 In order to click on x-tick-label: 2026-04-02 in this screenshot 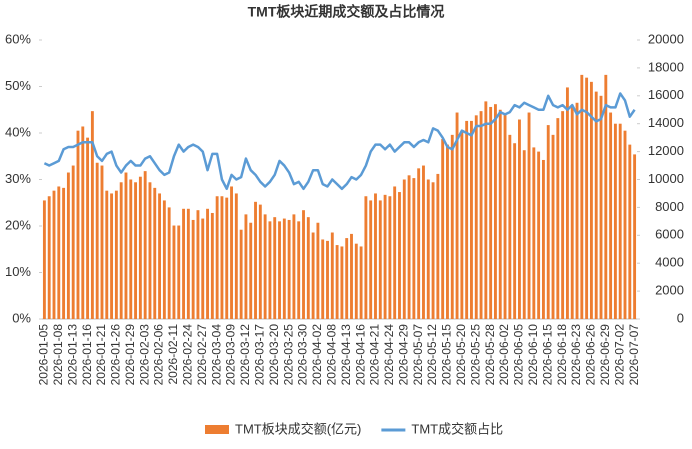, I will do `click(317, 355)`.